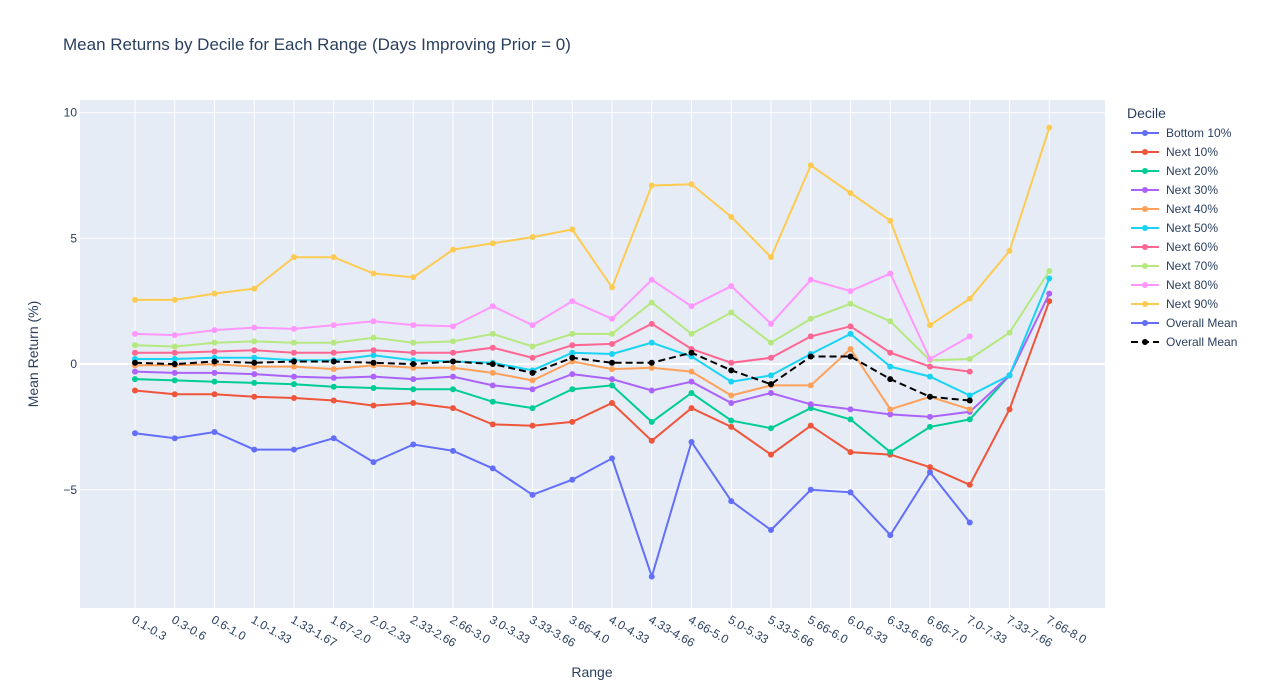  Describe the element at coordinates (509, 629) in the screenshot. I see `x-tick-label: 3.0-3.33` at that location.